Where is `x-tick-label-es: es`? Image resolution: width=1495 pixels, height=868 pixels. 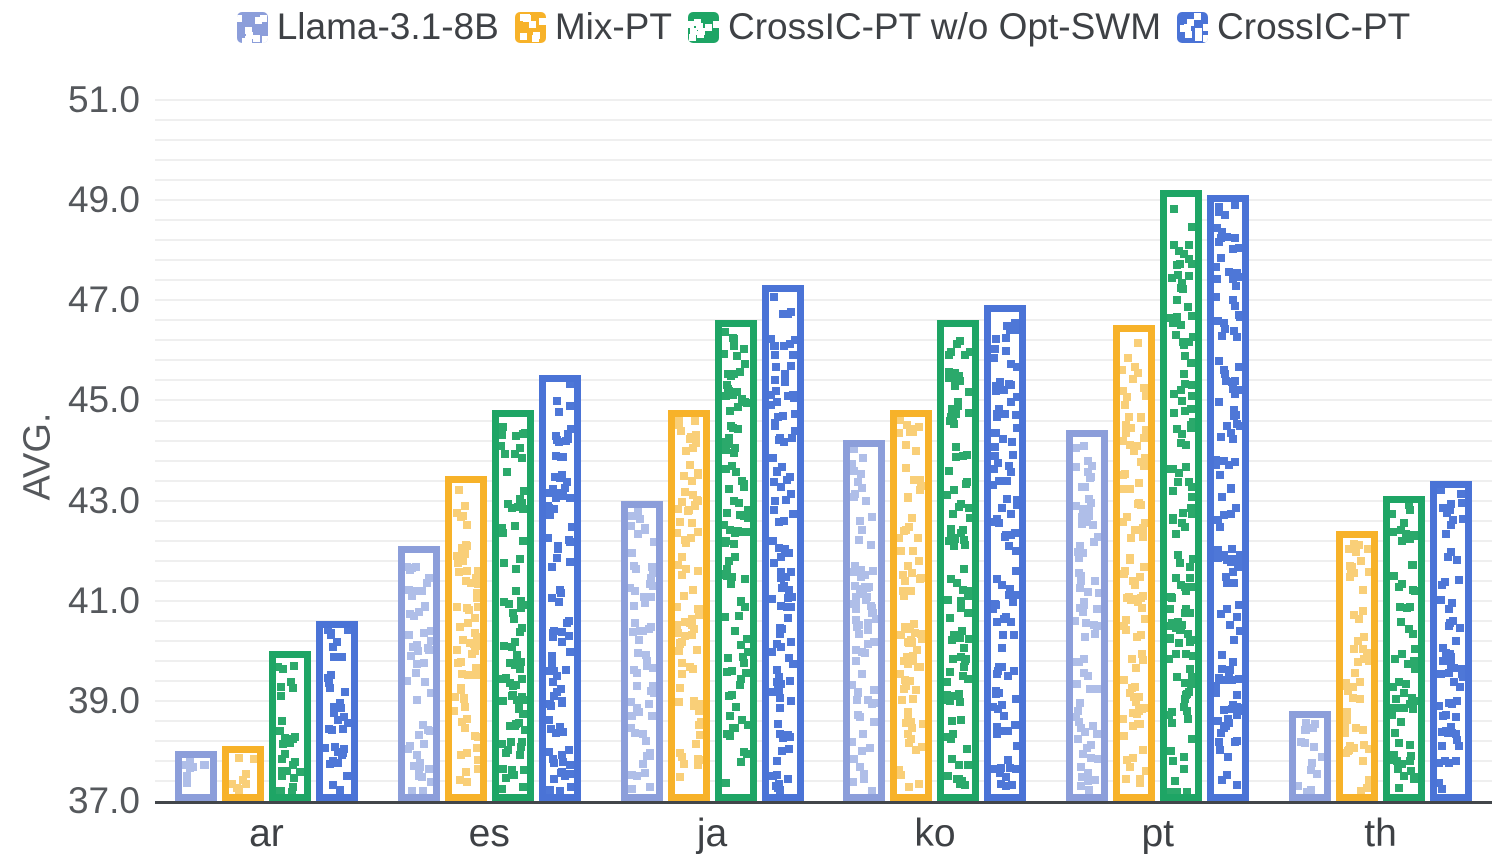 x-tick-label-es: es is located at coordinates (489, 833).